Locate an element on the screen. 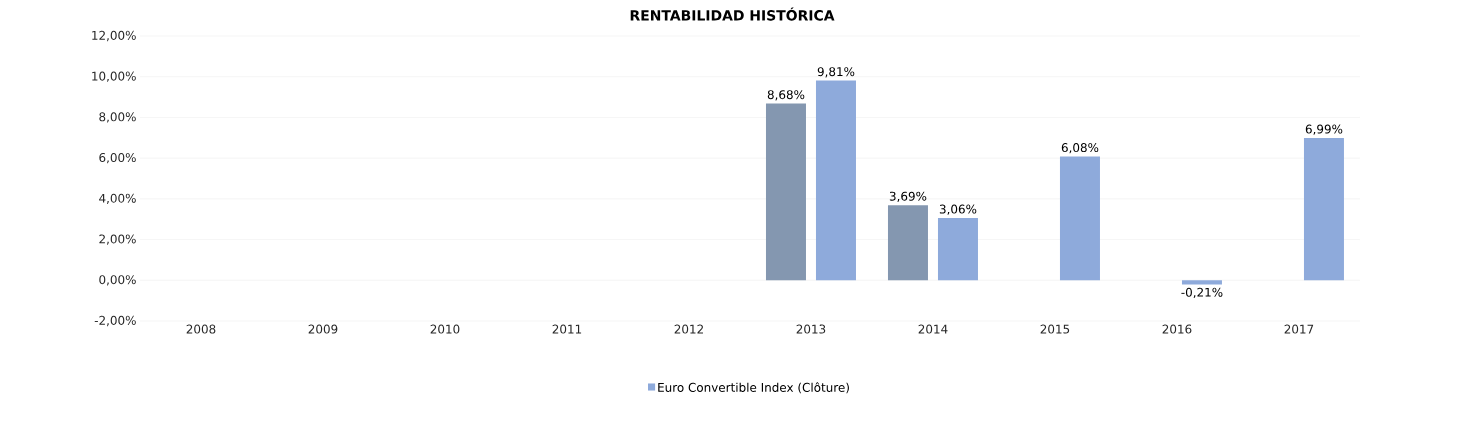  x-tick-label: 2015 is located at coordinates (1055, 329).